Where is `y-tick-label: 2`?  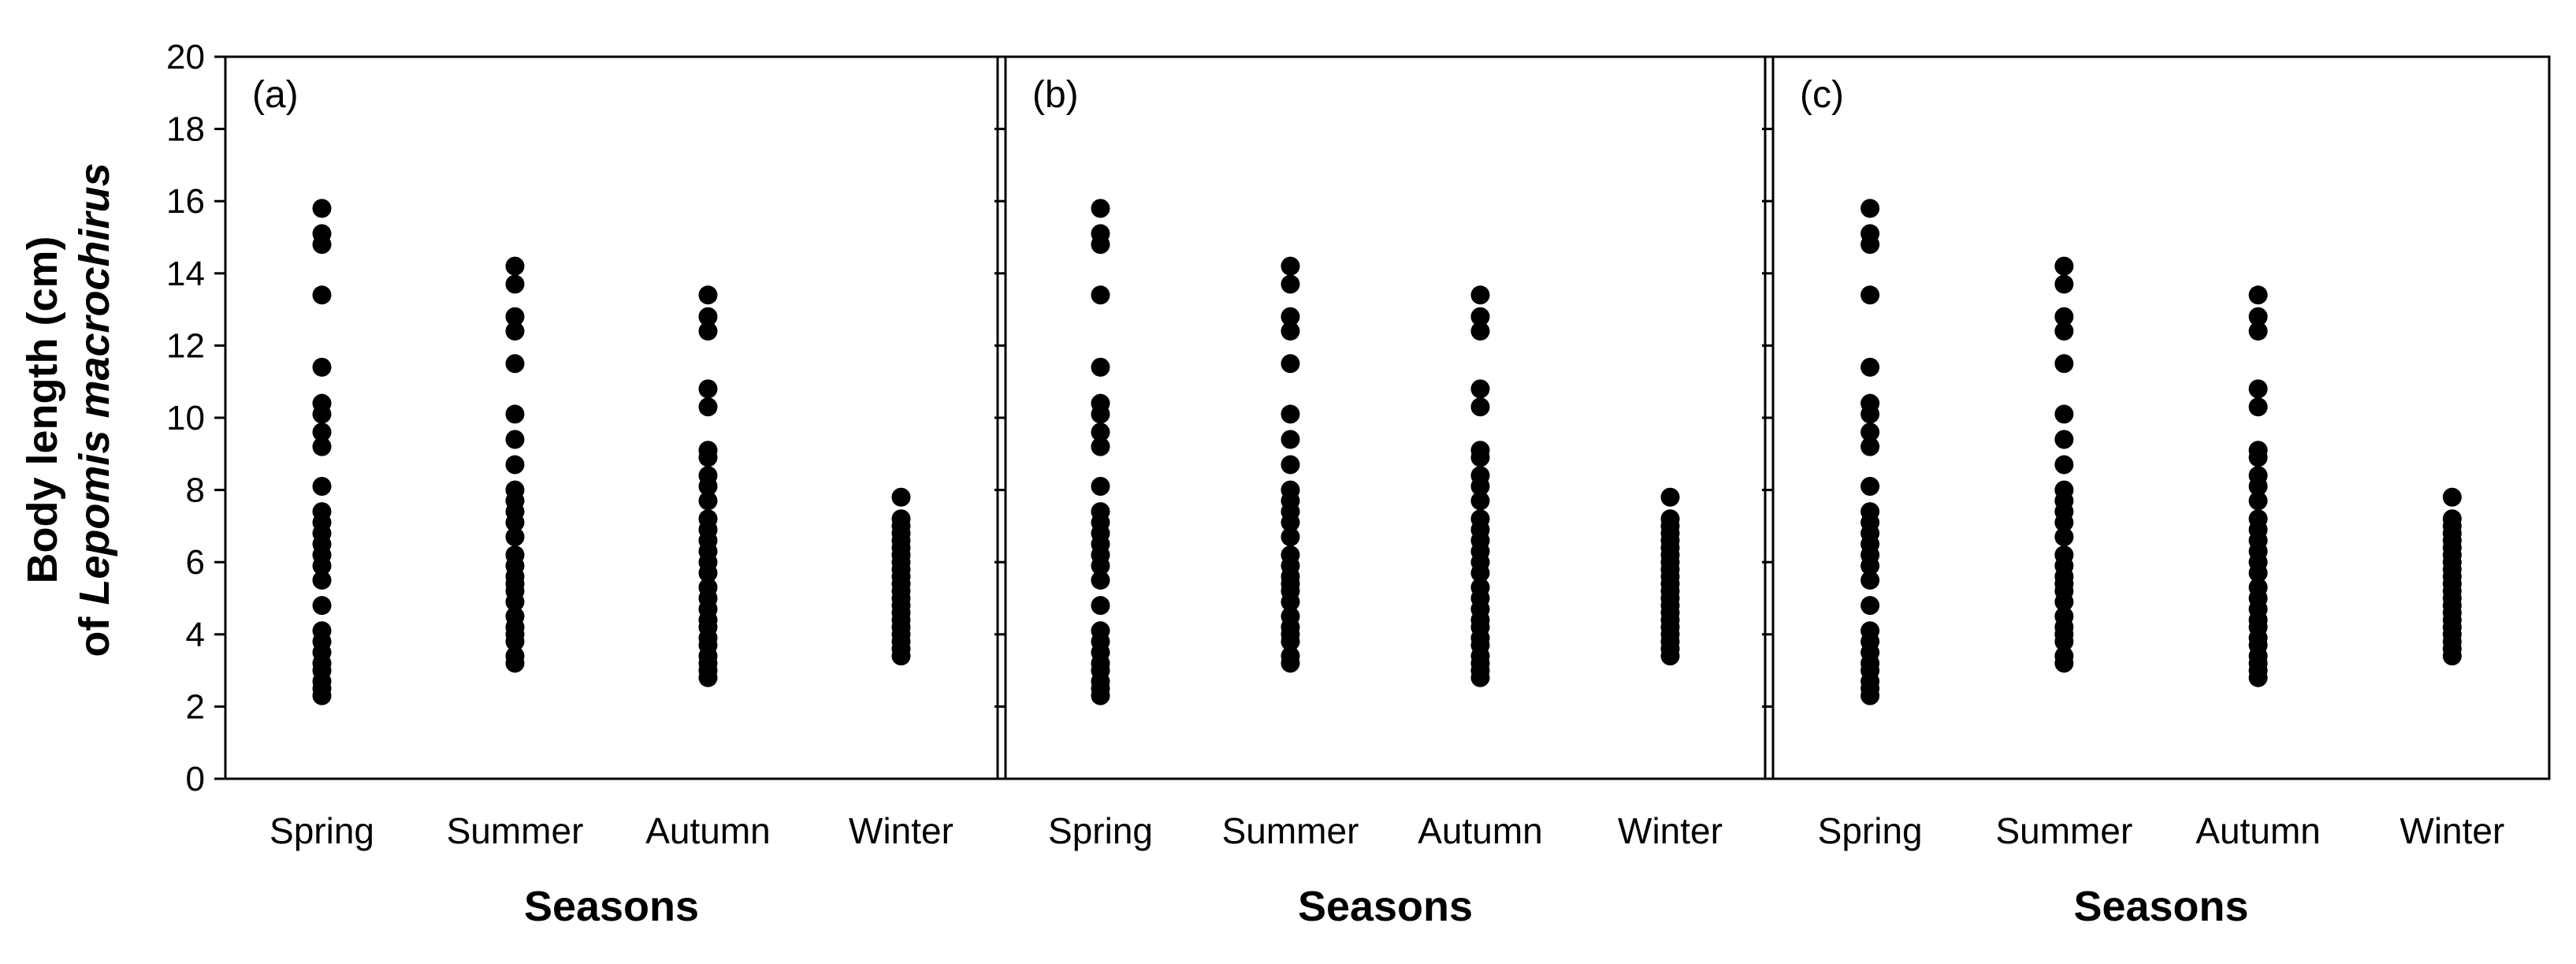
y-tick-label: 2 is located at coordinates (195, 706).